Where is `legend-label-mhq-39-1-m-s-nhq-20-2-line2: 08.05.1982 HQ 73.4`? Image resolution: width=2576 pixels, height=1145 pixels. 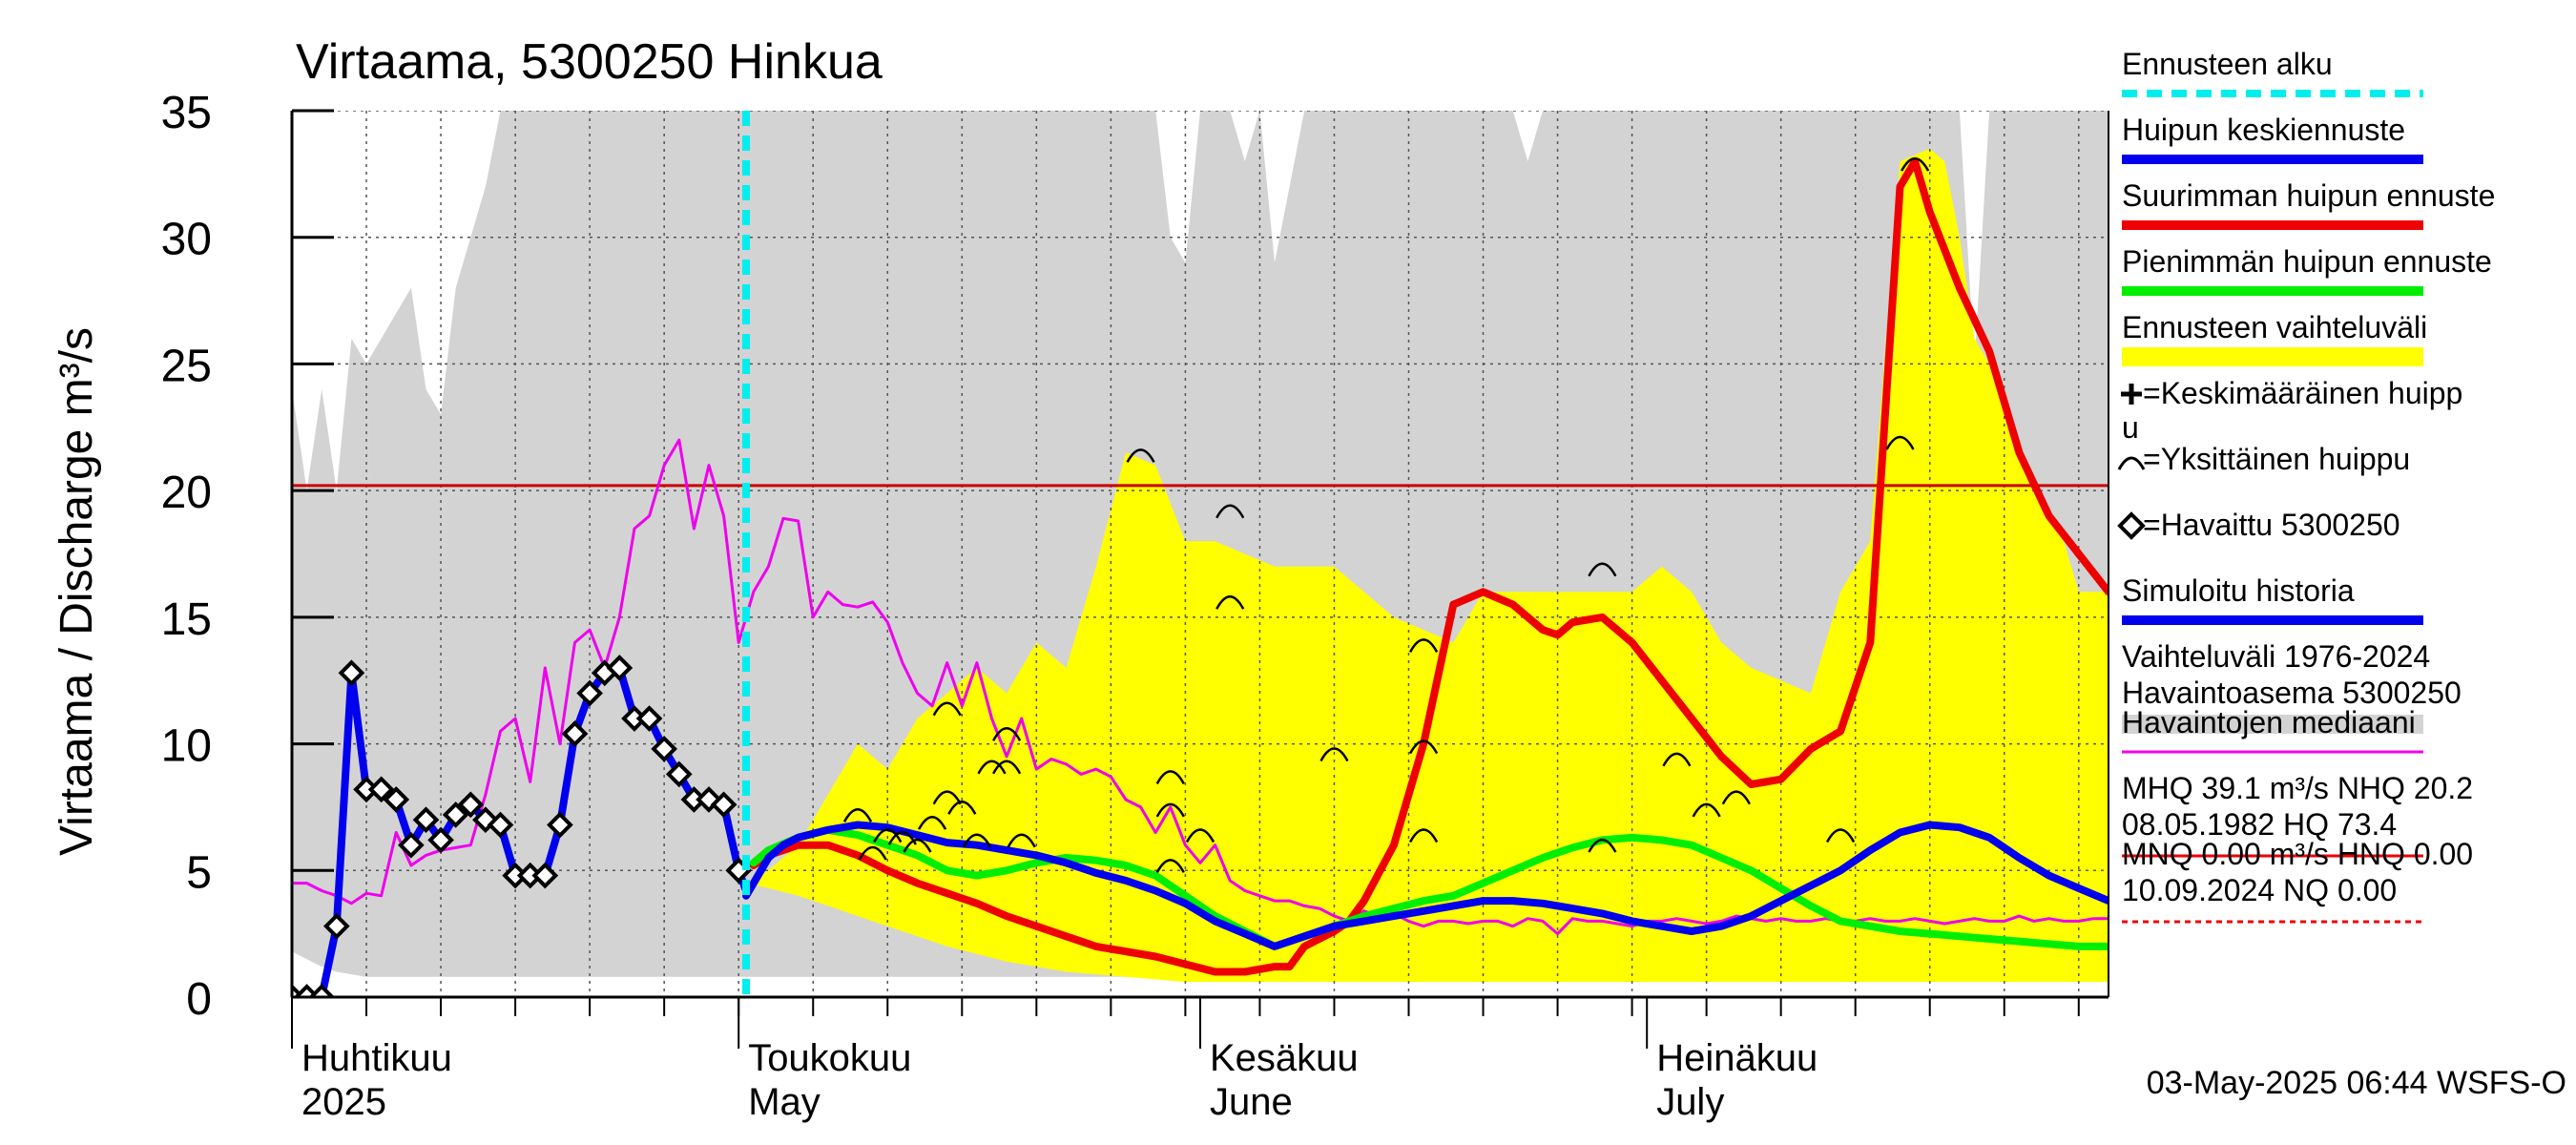 legend-label-mhq-39-1-m-s-nhq-20-2-line2: 08.05.1982 HQ 73.4 is located at coordinates (2259, 825).